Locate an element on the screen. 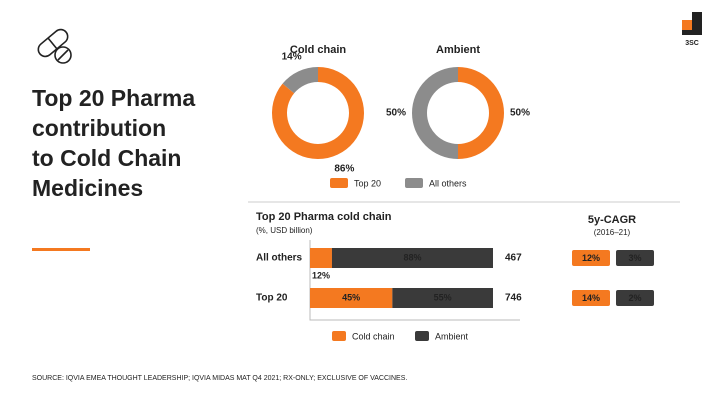 The width and height of the screenshot is (720, 400). donut-title: Cold chain is located at coordinates (318, 50).